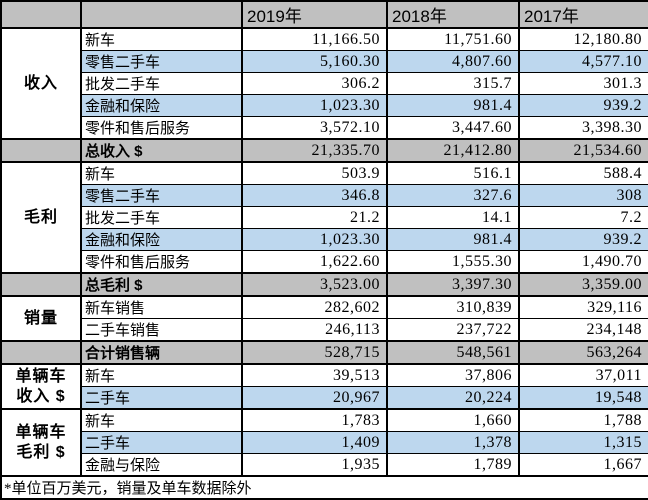 The width and height of the screenshot is (648, 500). I want to click on total-value-cell: 21,335.70, so click(314, 150).